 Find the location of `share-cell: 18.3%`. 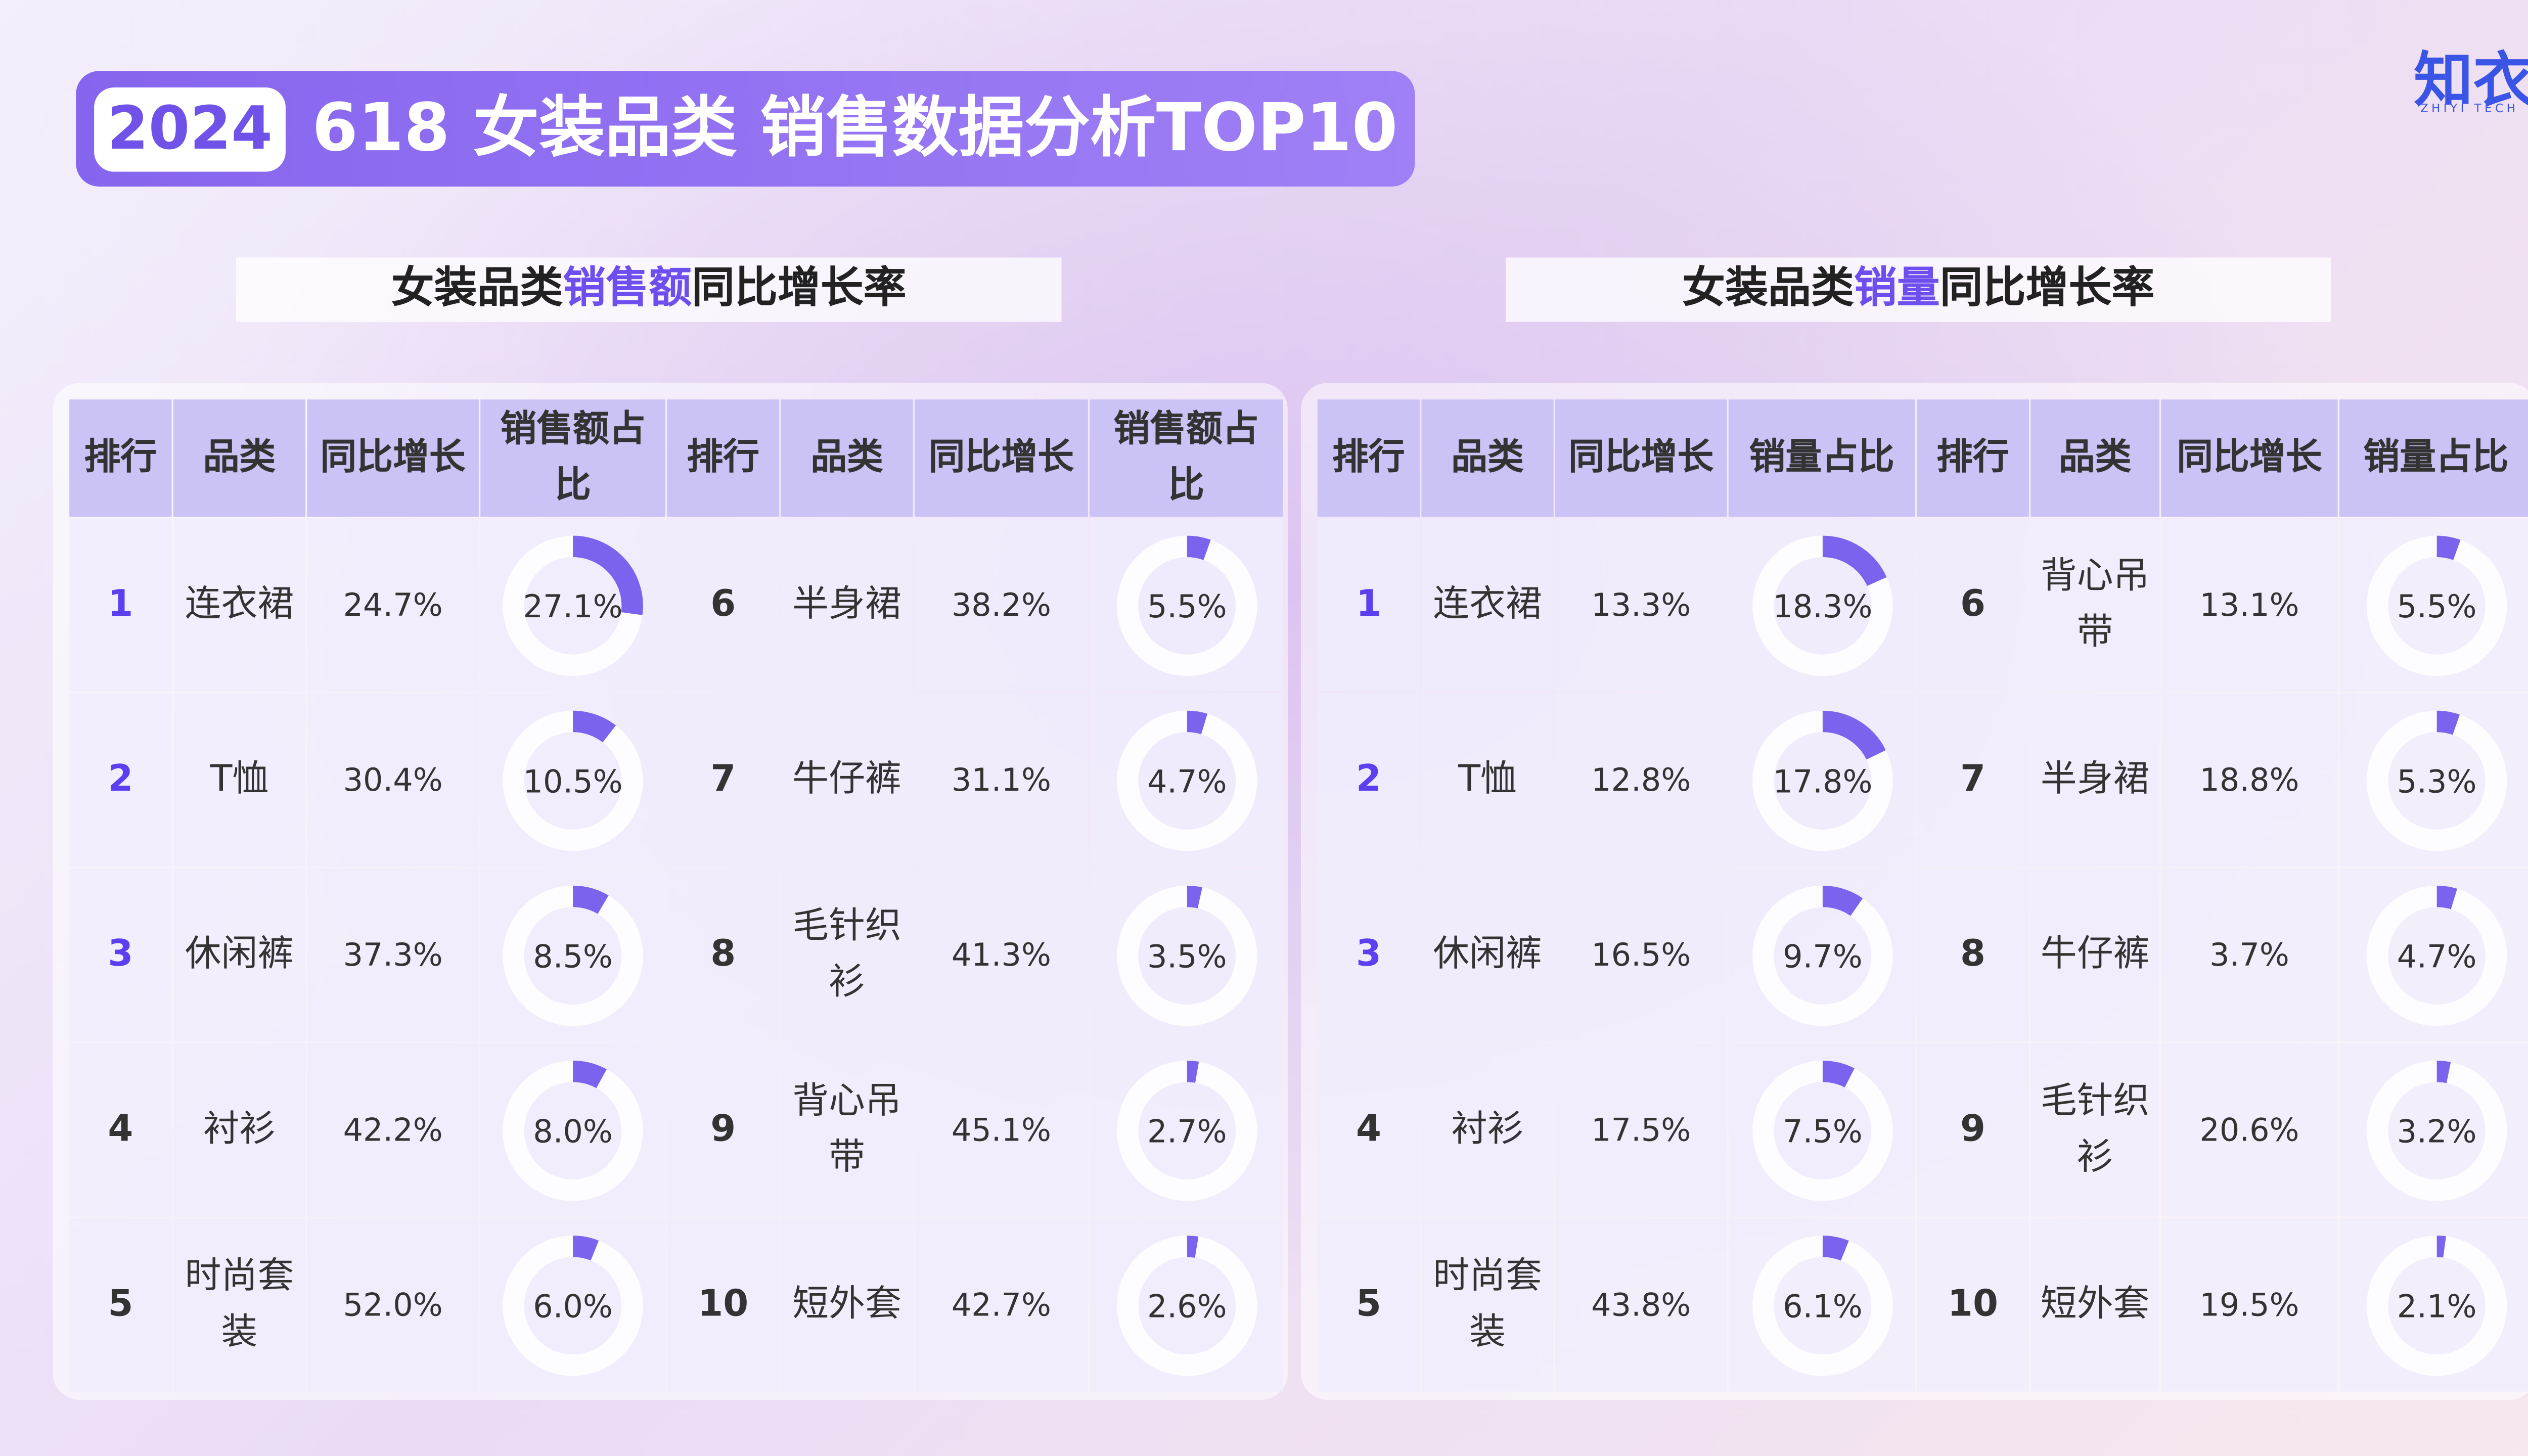

share-cell: 18.3% is located at coordinates (1822, 605).